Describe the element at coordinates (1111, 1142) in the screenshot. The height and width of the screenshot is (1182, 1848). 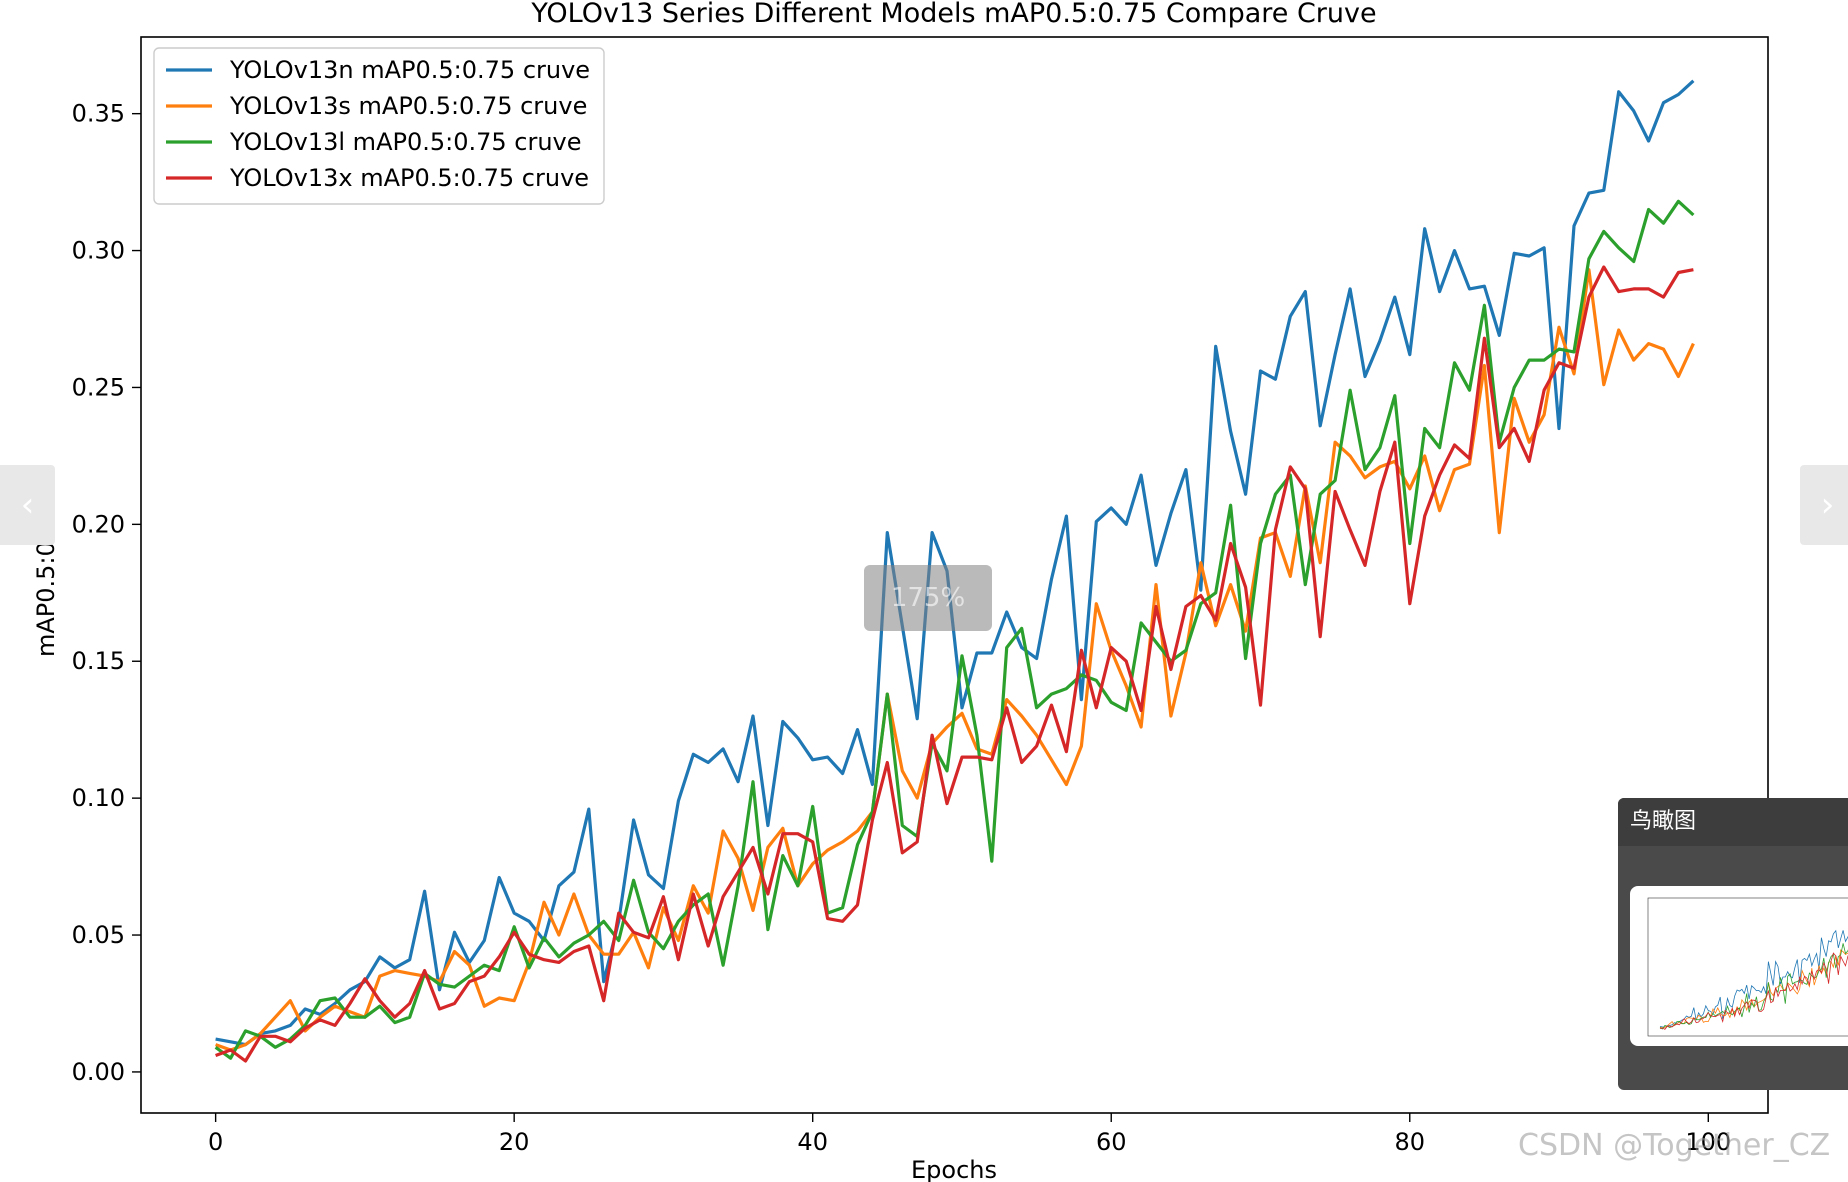
I see `x-tick-label: 60` at that location.